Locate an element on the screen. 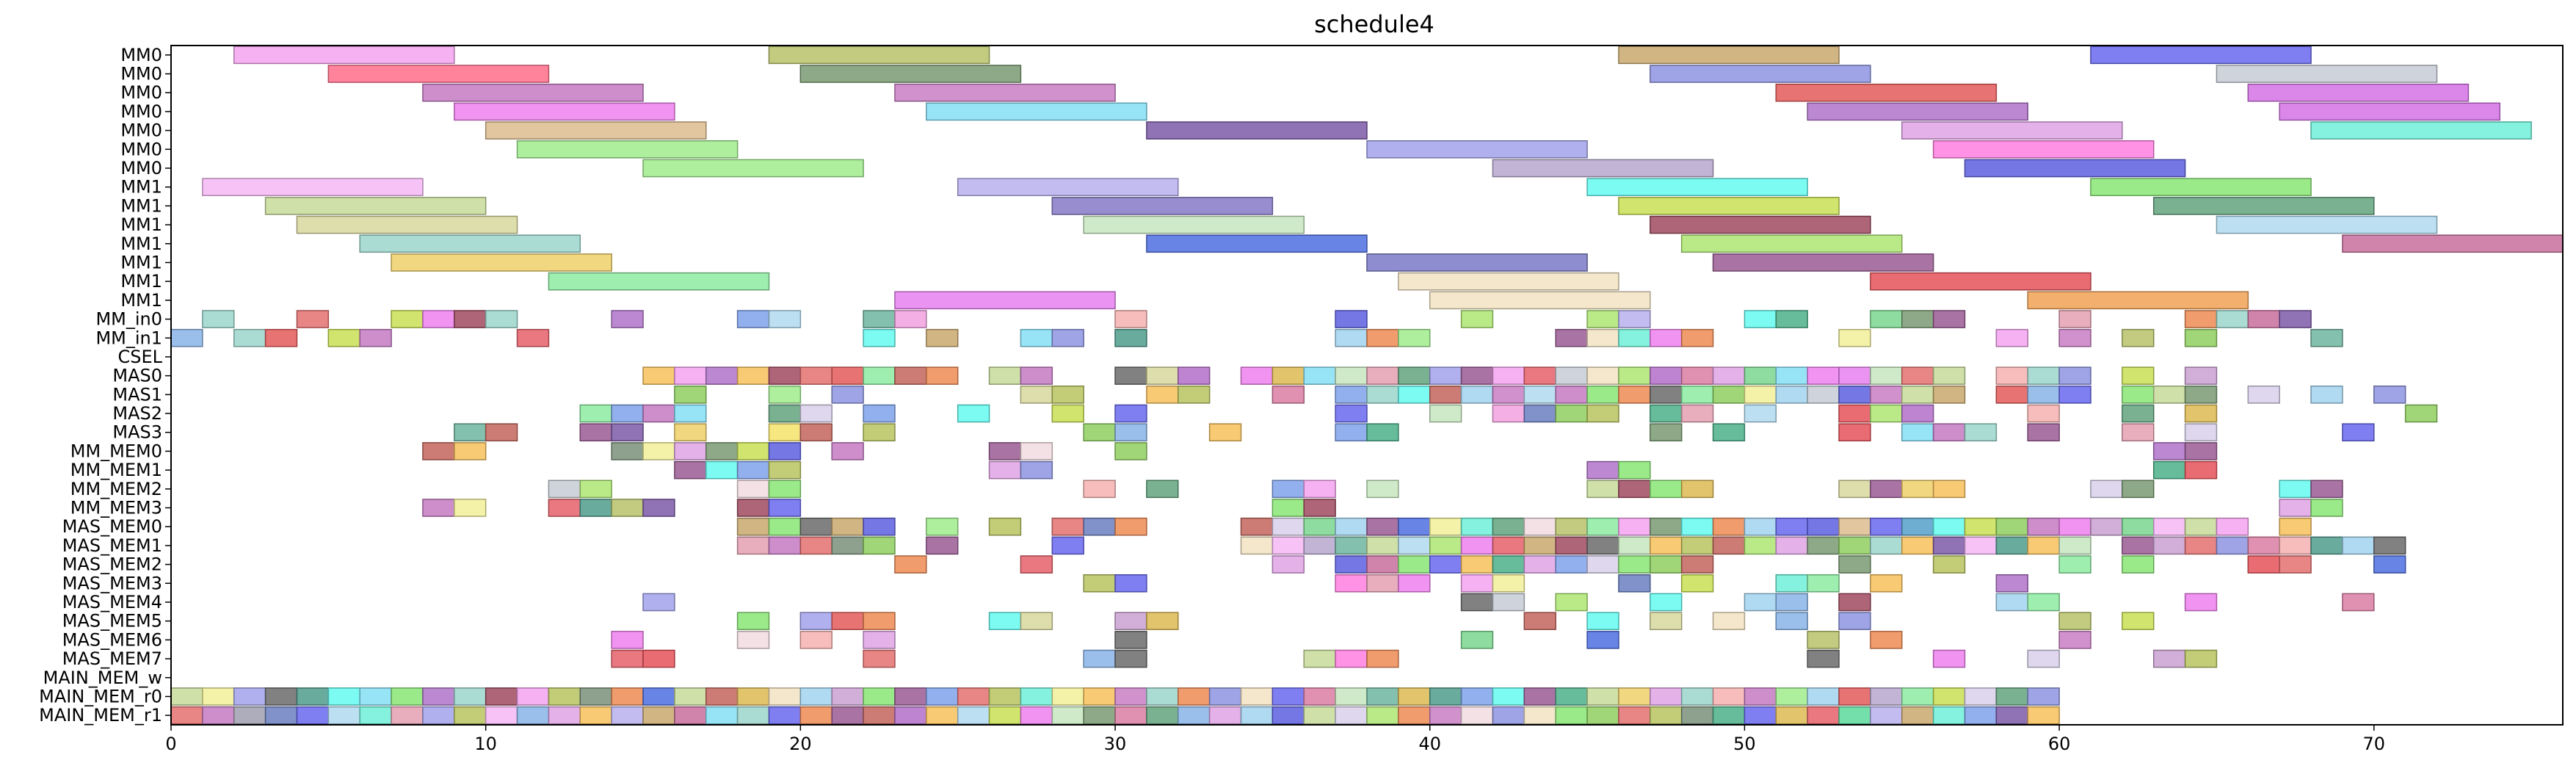 Image resolution: width=2576 pixels, height=774 pixels. row-label: MAS1 is located at coordinates (137, 394).